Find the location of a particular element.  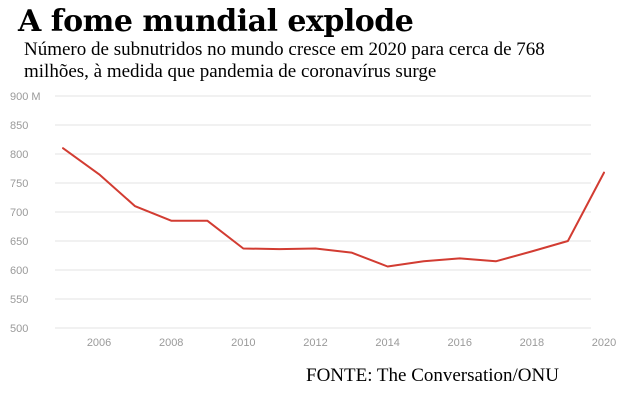

y-tick-label: 850 is located at coordinates (19, 126).